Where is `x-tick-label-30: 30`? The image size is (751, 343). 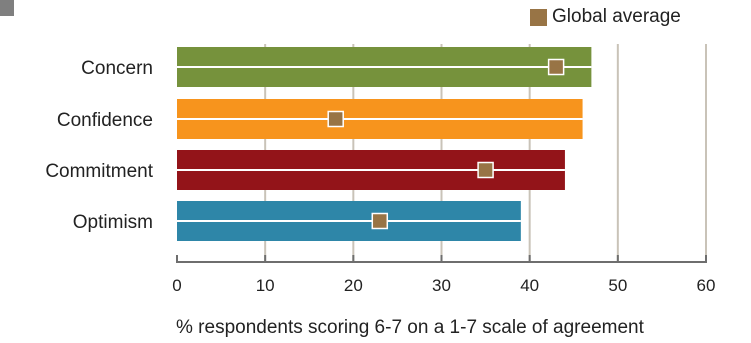
x-tick-label-30: 30 is located at coordinates (441, 285).